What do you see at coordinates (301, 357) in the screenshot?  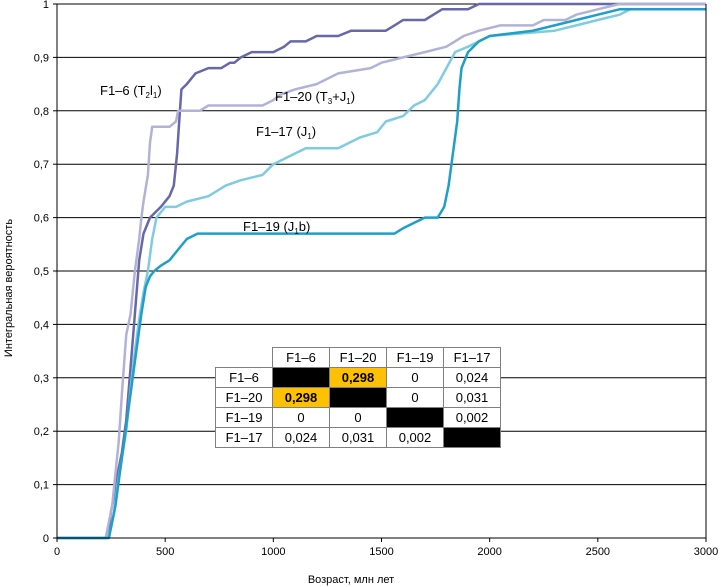 I see `table-header-cell: F1–6` at bounding box center [301, 357].